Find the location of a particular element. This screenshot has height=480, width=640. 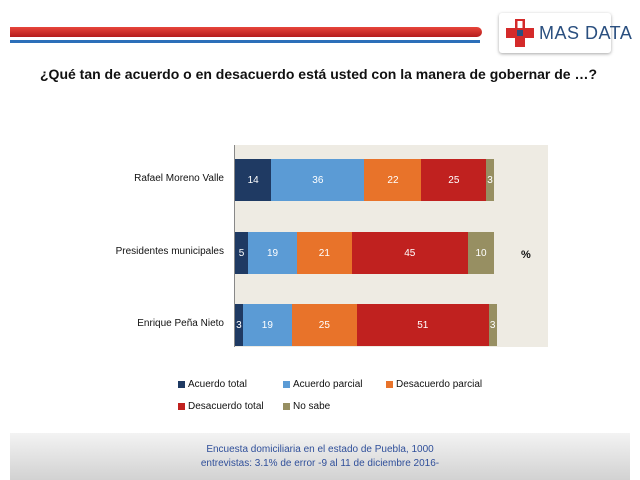

data-label: 22 is located at coordinates (393, 180).